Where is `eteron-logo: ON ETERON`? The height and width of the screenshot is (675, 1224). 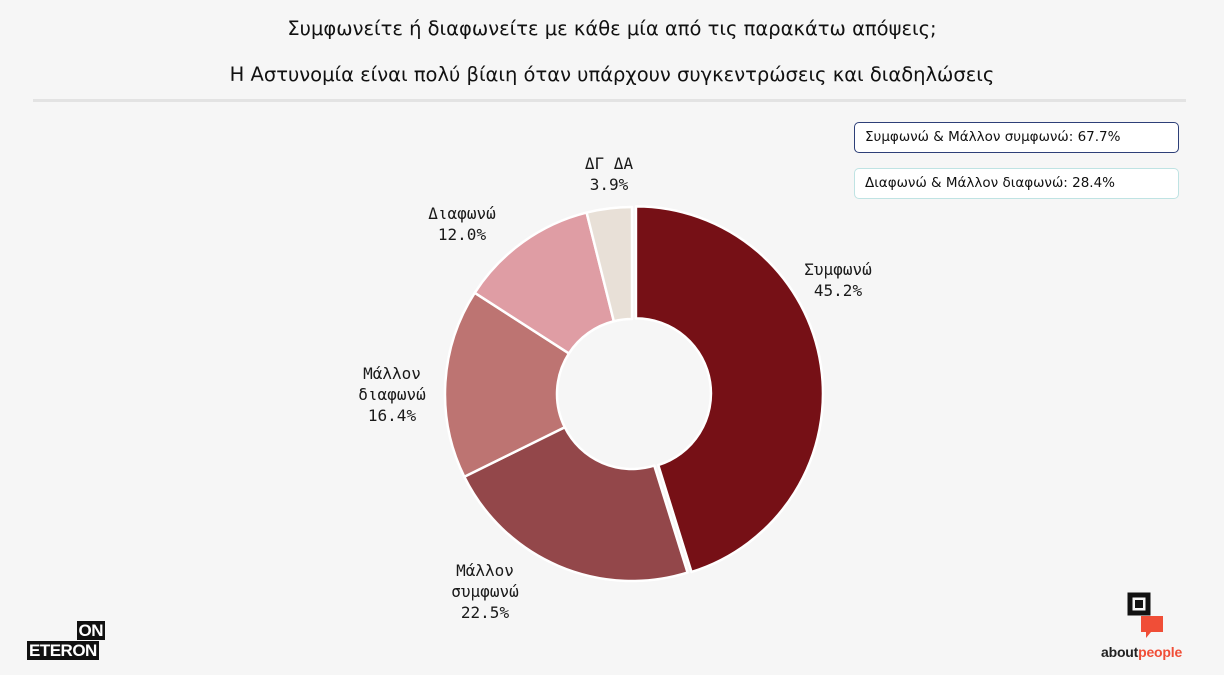
eteron-logo: ON ETERON is located at coordinates (66, 641).